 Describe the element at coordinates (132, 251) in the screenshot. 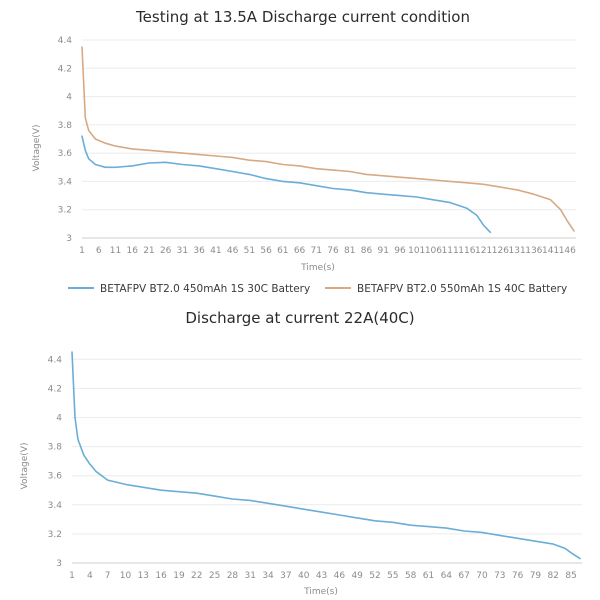

I see `chart-1-x-tick-label: 16` at that location.